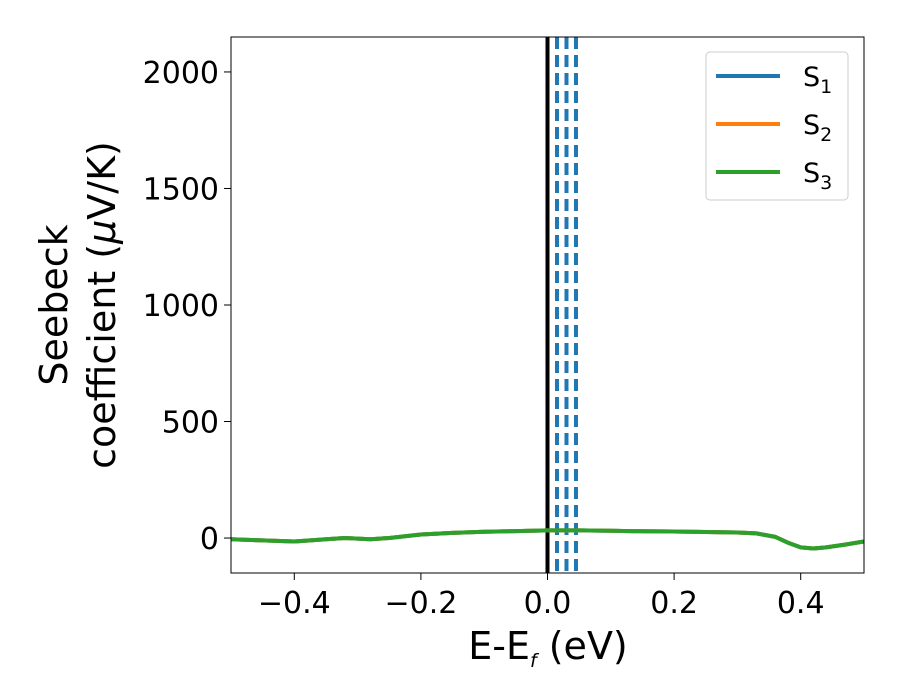  Describe the element at coordinates (801, 603) in the screenshot. I see `x-tick-label: 0.4` at that location.